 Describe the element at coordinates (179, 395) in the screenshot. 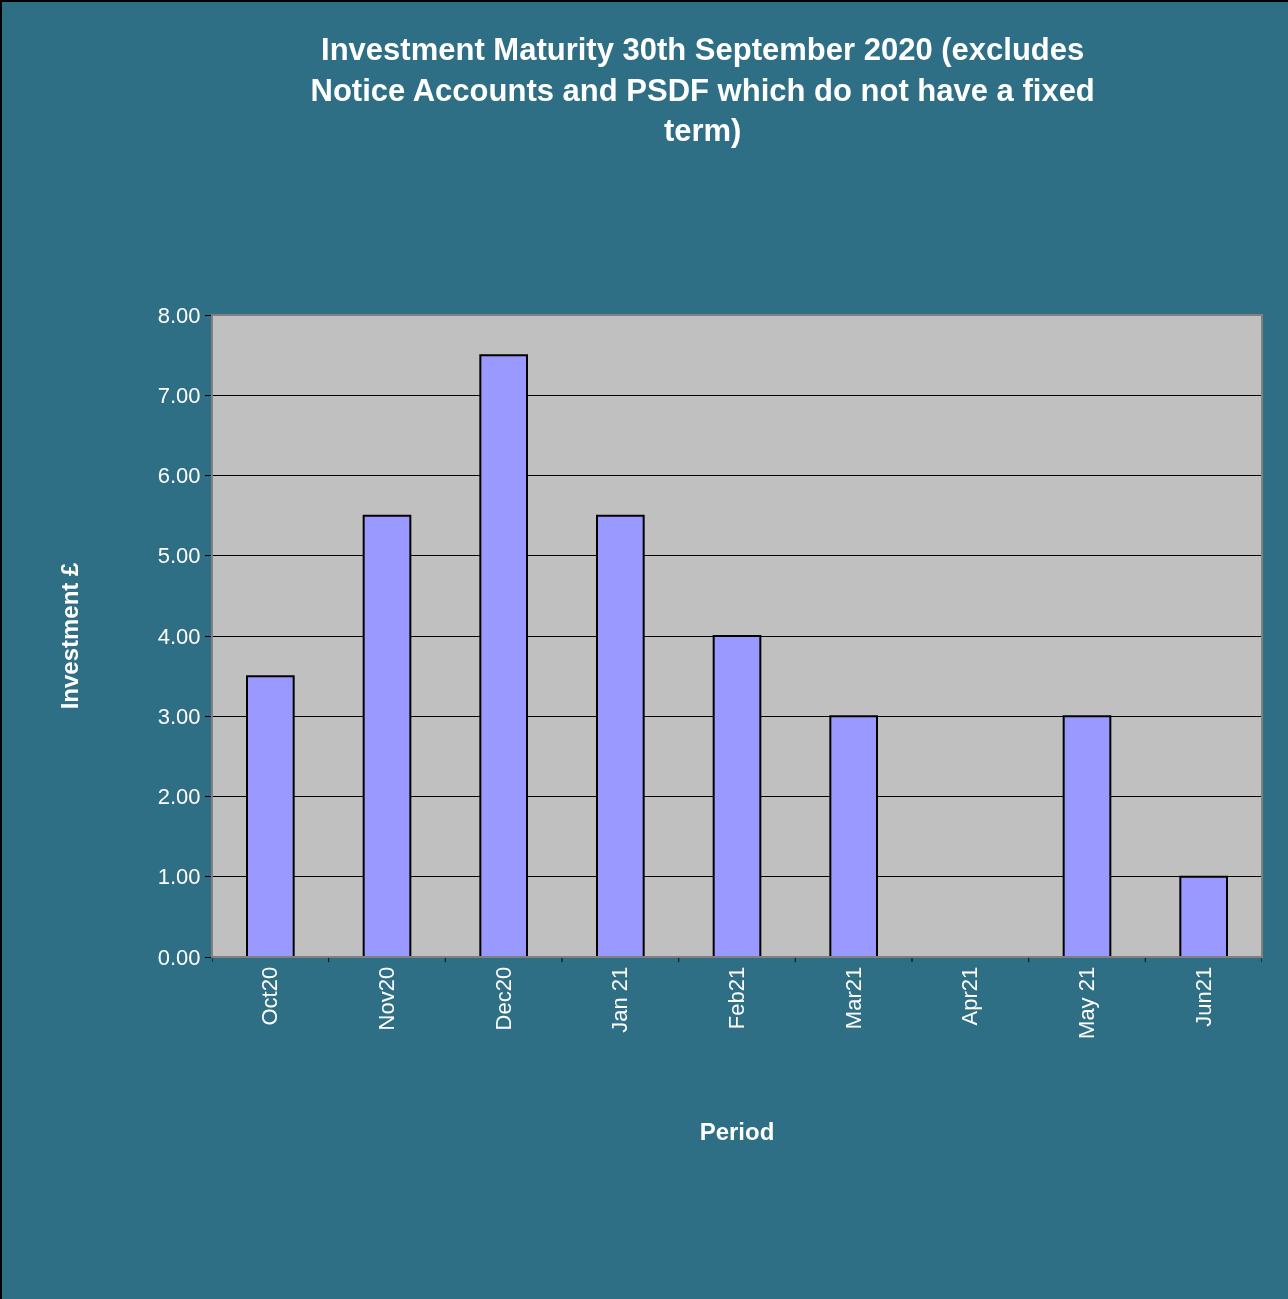

I see `y-tick-label: 7.00` at that location.